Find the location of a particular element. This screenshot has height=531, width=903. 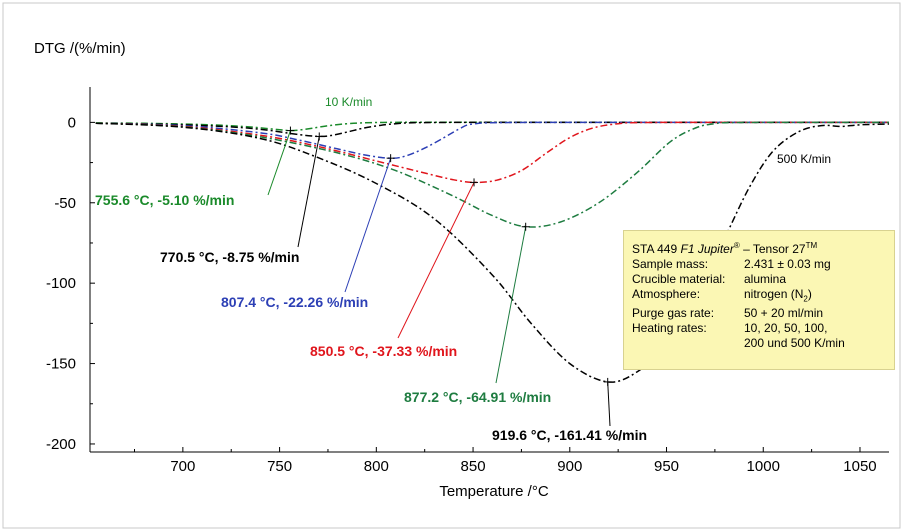

info-row-crucible: Crucible material: alumina is located at coordinates (759, 279).